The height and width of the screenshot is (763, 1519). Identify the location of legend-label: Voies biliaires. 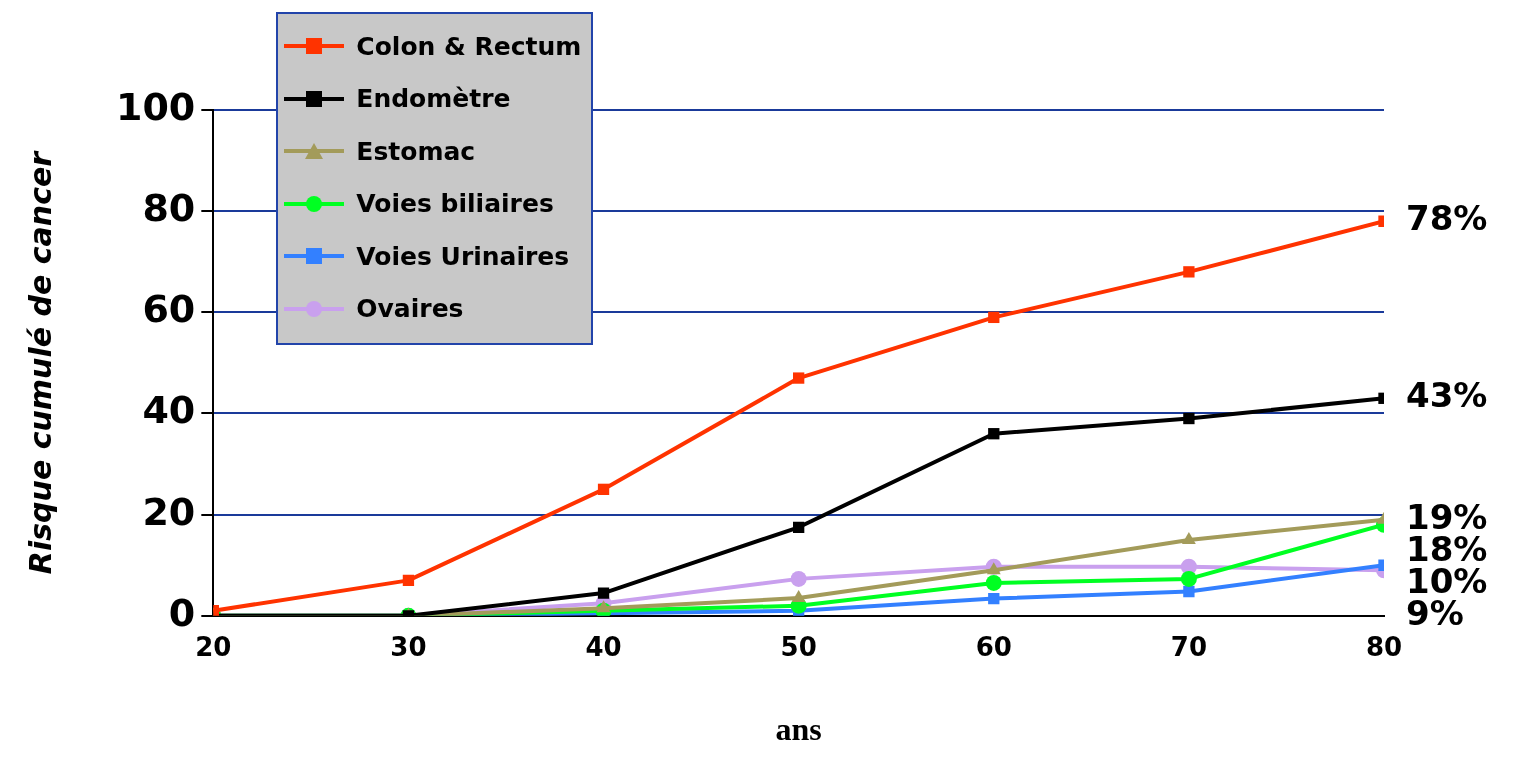
(455, 204).